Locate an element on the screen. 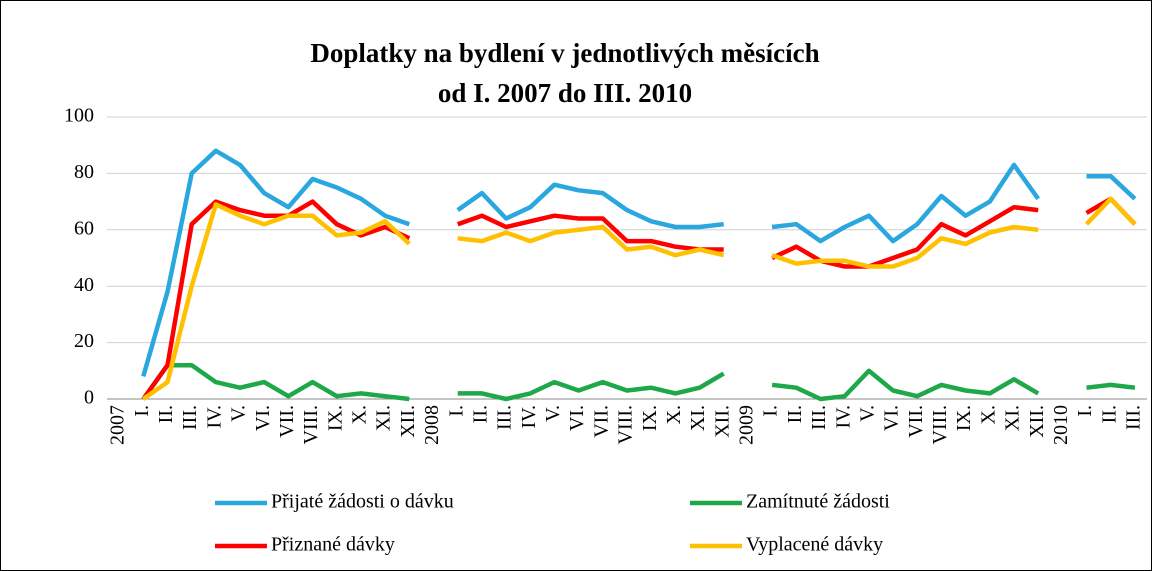 Image resolution: width=1152 pixels, height=571 pixels. y-tick-label: 20 is located at coordinates (84, 341).